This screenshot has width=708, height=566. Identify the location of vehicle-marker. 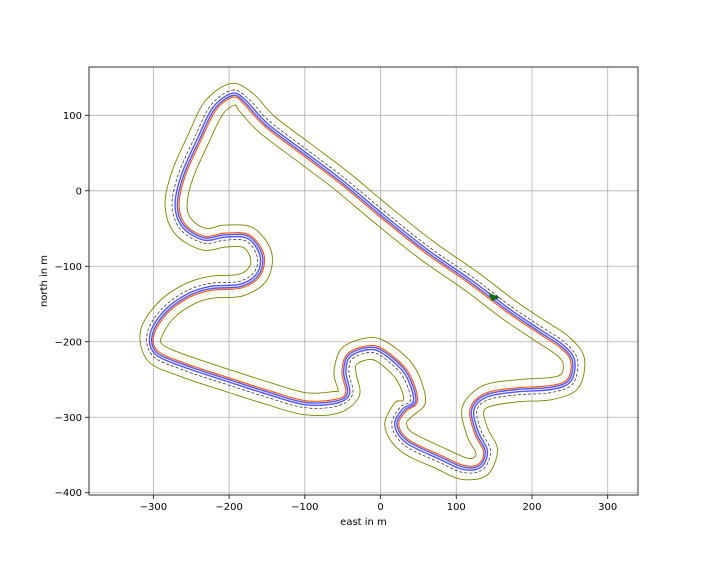
(494, 296).